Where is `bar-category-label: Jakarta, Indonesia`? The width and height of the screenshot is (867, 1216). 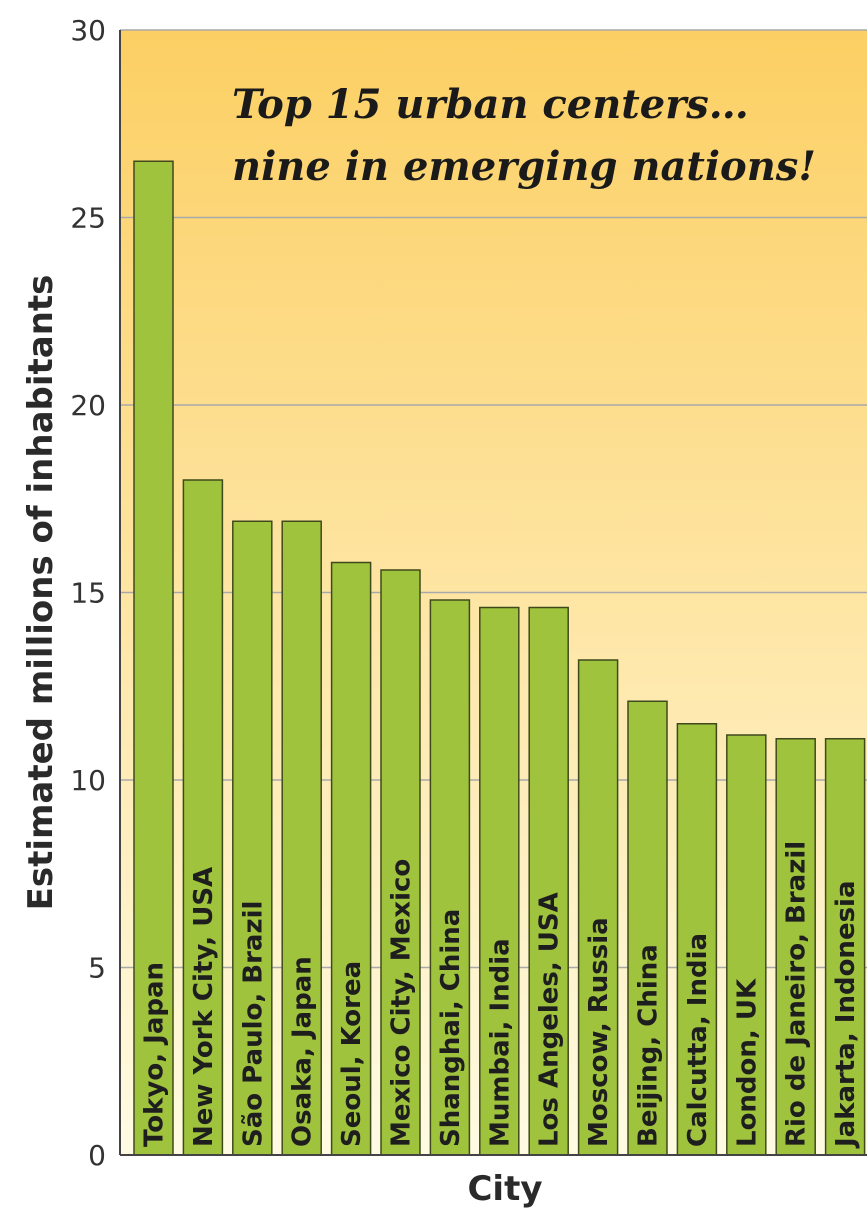 bar-category-label: Jakarta, Indonesia is located at coordinates (846, 1014).